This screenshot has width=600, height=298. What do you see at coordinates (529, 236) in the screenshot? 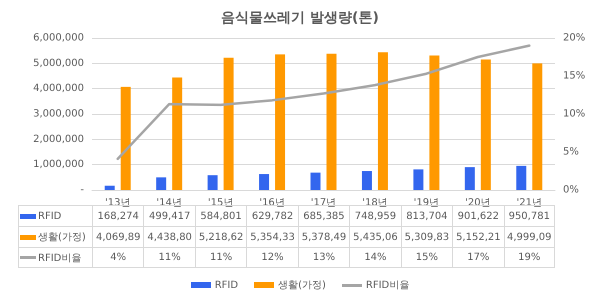
I see `data-label: 4,999,09` at bounding box center [529, 236].